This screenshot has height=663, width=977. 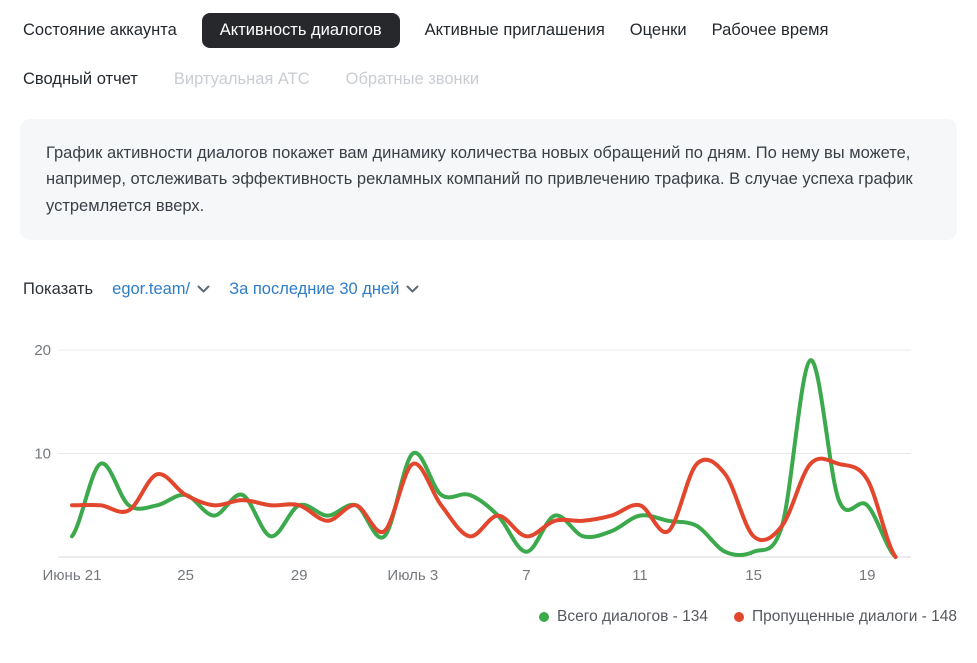 What do you see at coordinates (100, 30) in the screenshot?
I see `tab-account-status: Состояние аккаунта` at bounding box center [100, 30].